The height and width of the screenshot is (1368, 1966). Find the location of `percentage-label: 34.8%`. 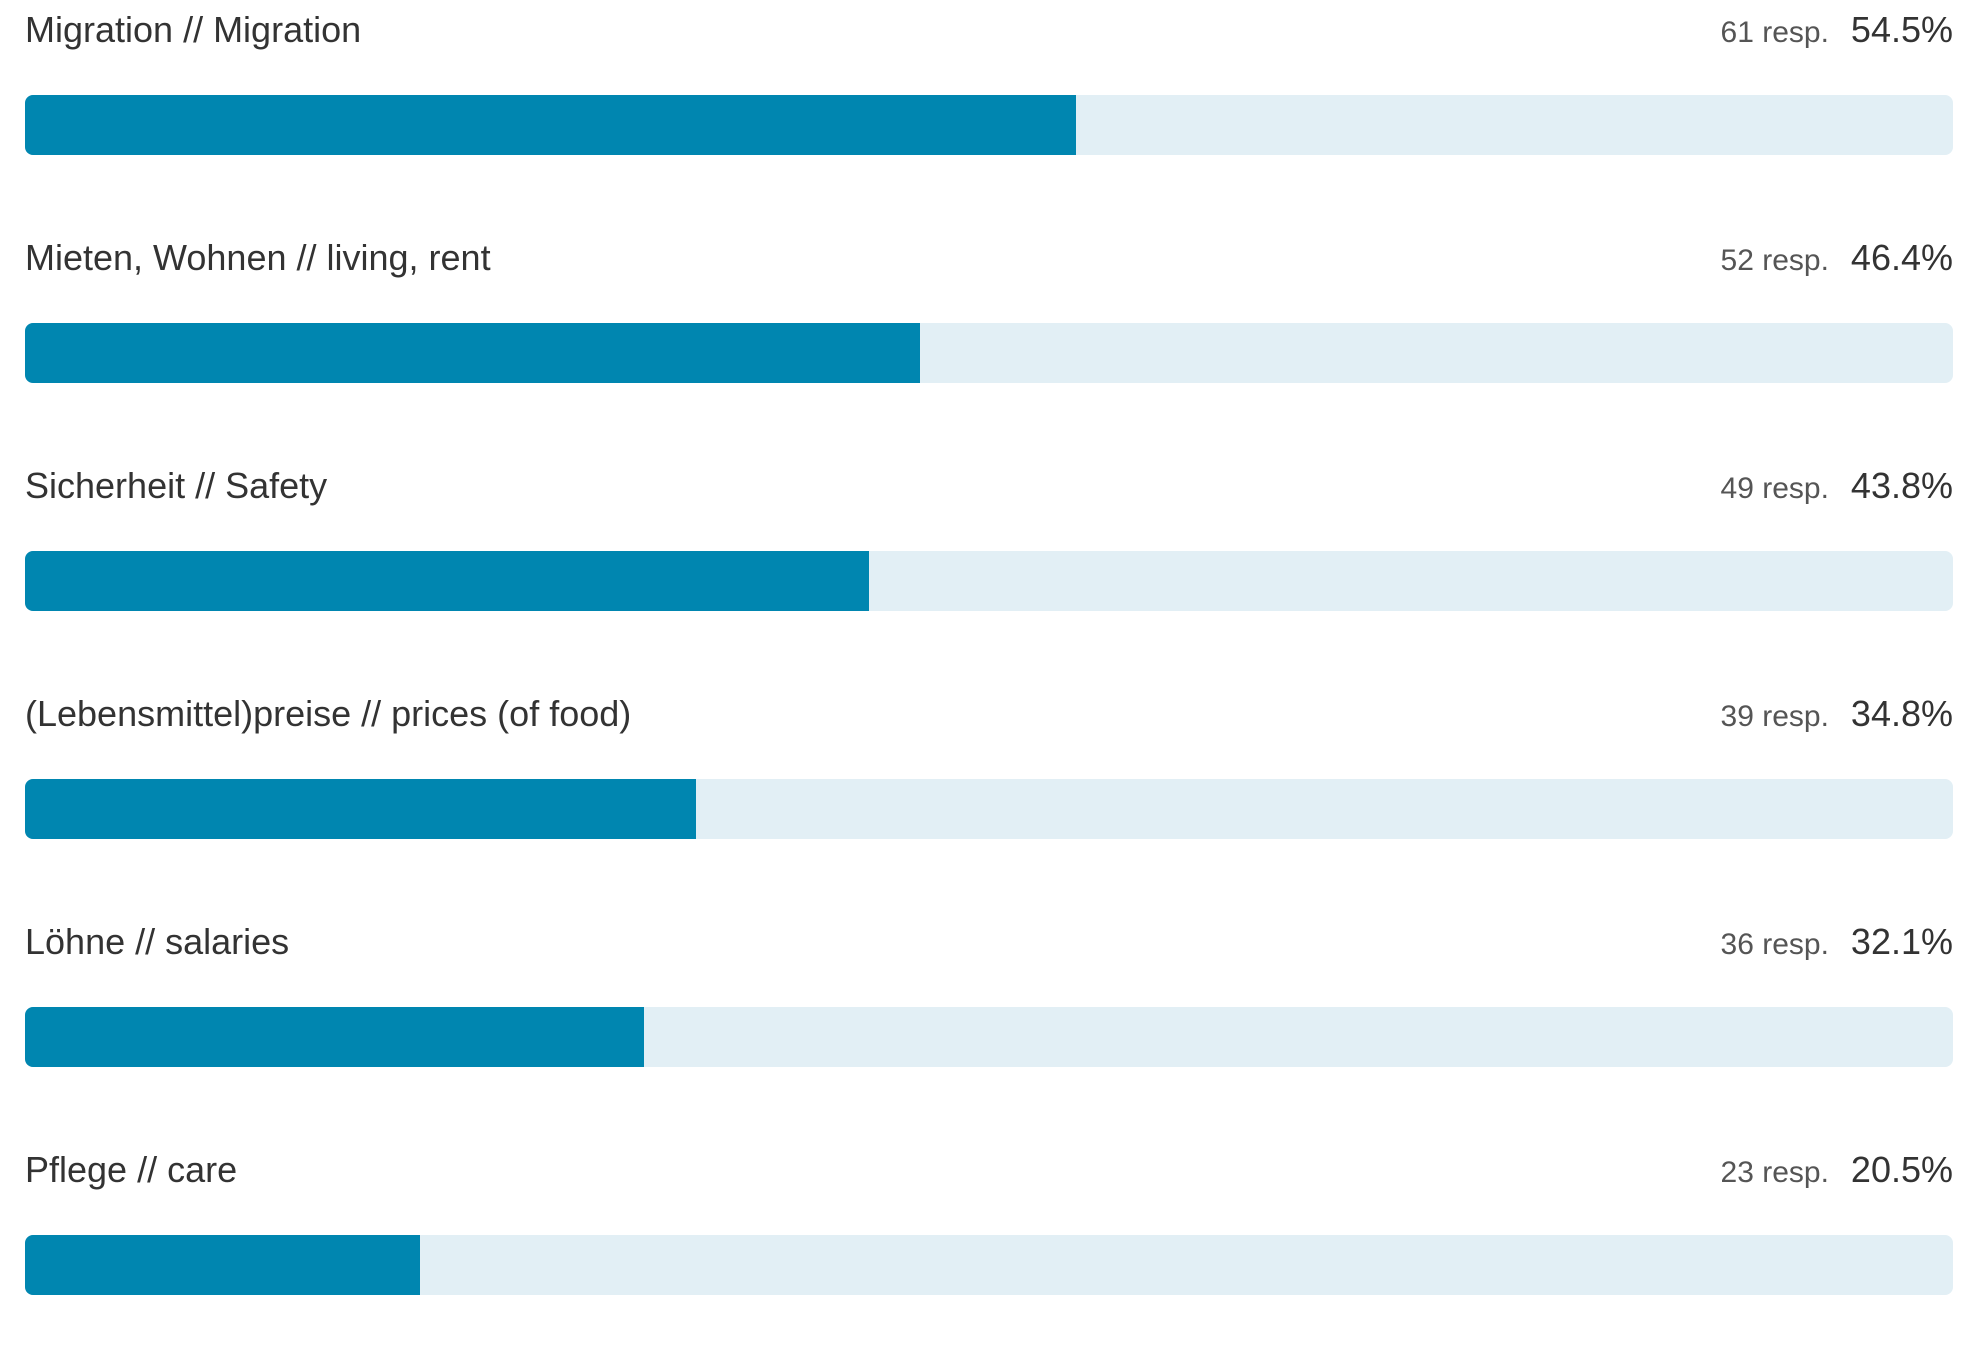

percentage-label: 34.8% is located at coordinates (1901, 713).